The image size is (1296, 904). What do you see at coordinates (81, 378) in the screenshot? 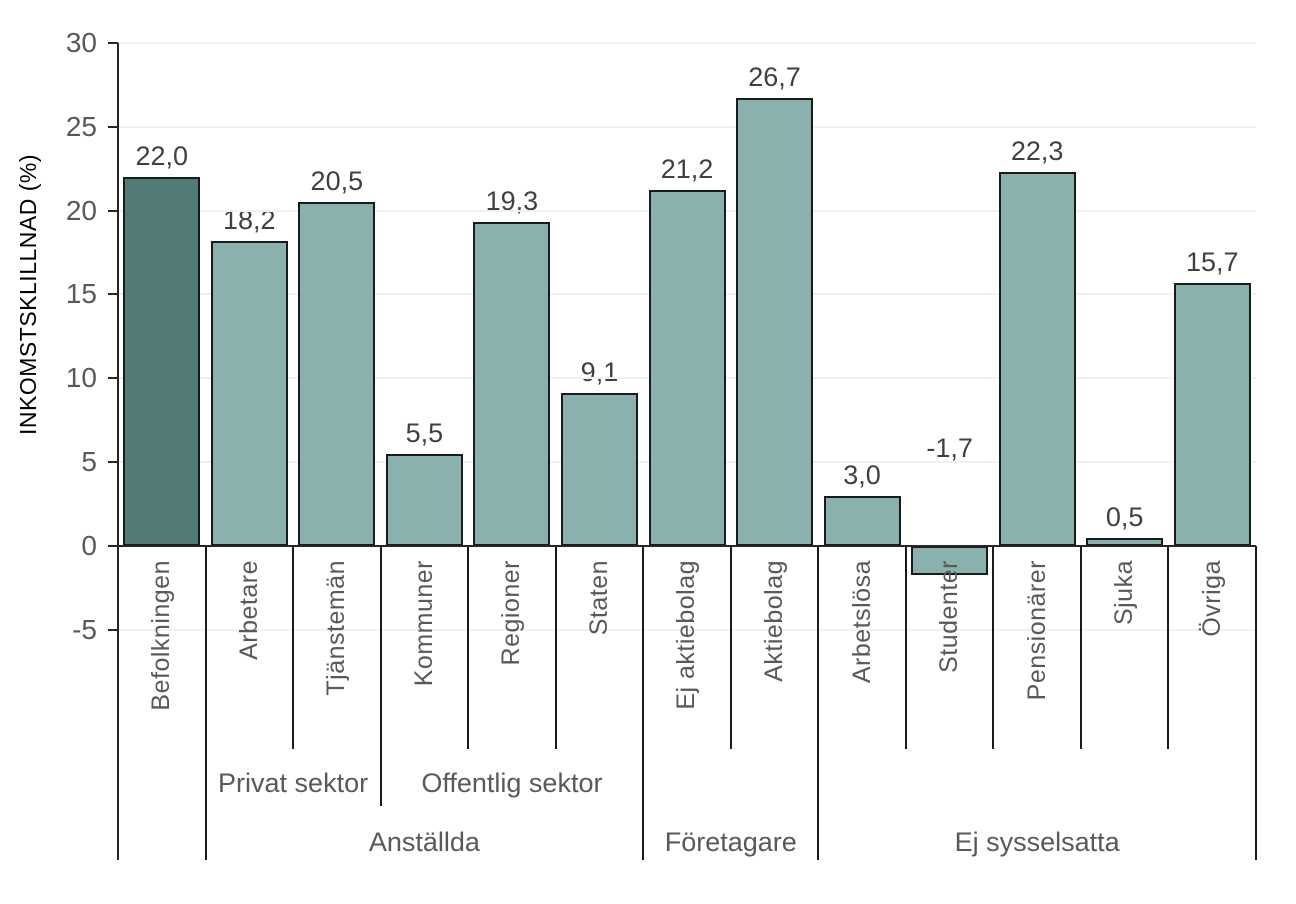
I see `y-tick-label: 10` at bounding box center [81, 378].